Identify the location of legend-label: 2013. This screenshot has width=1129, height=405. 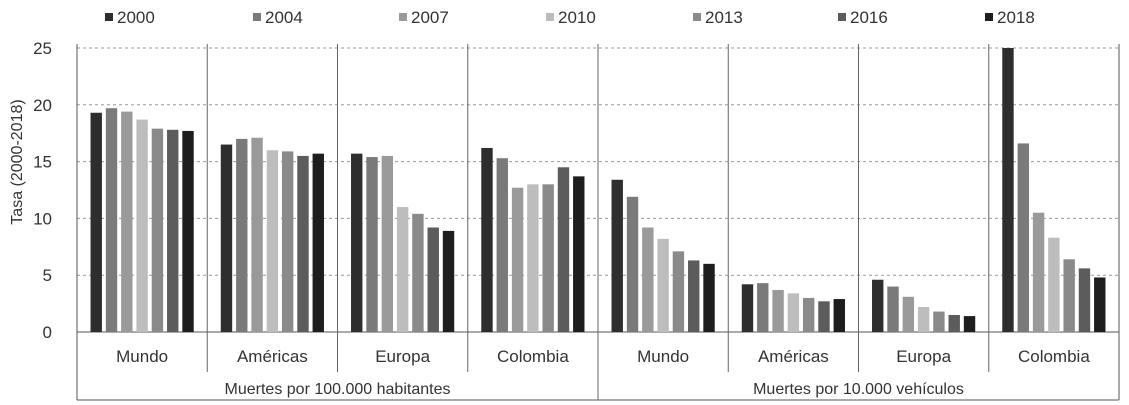
(724, 17).